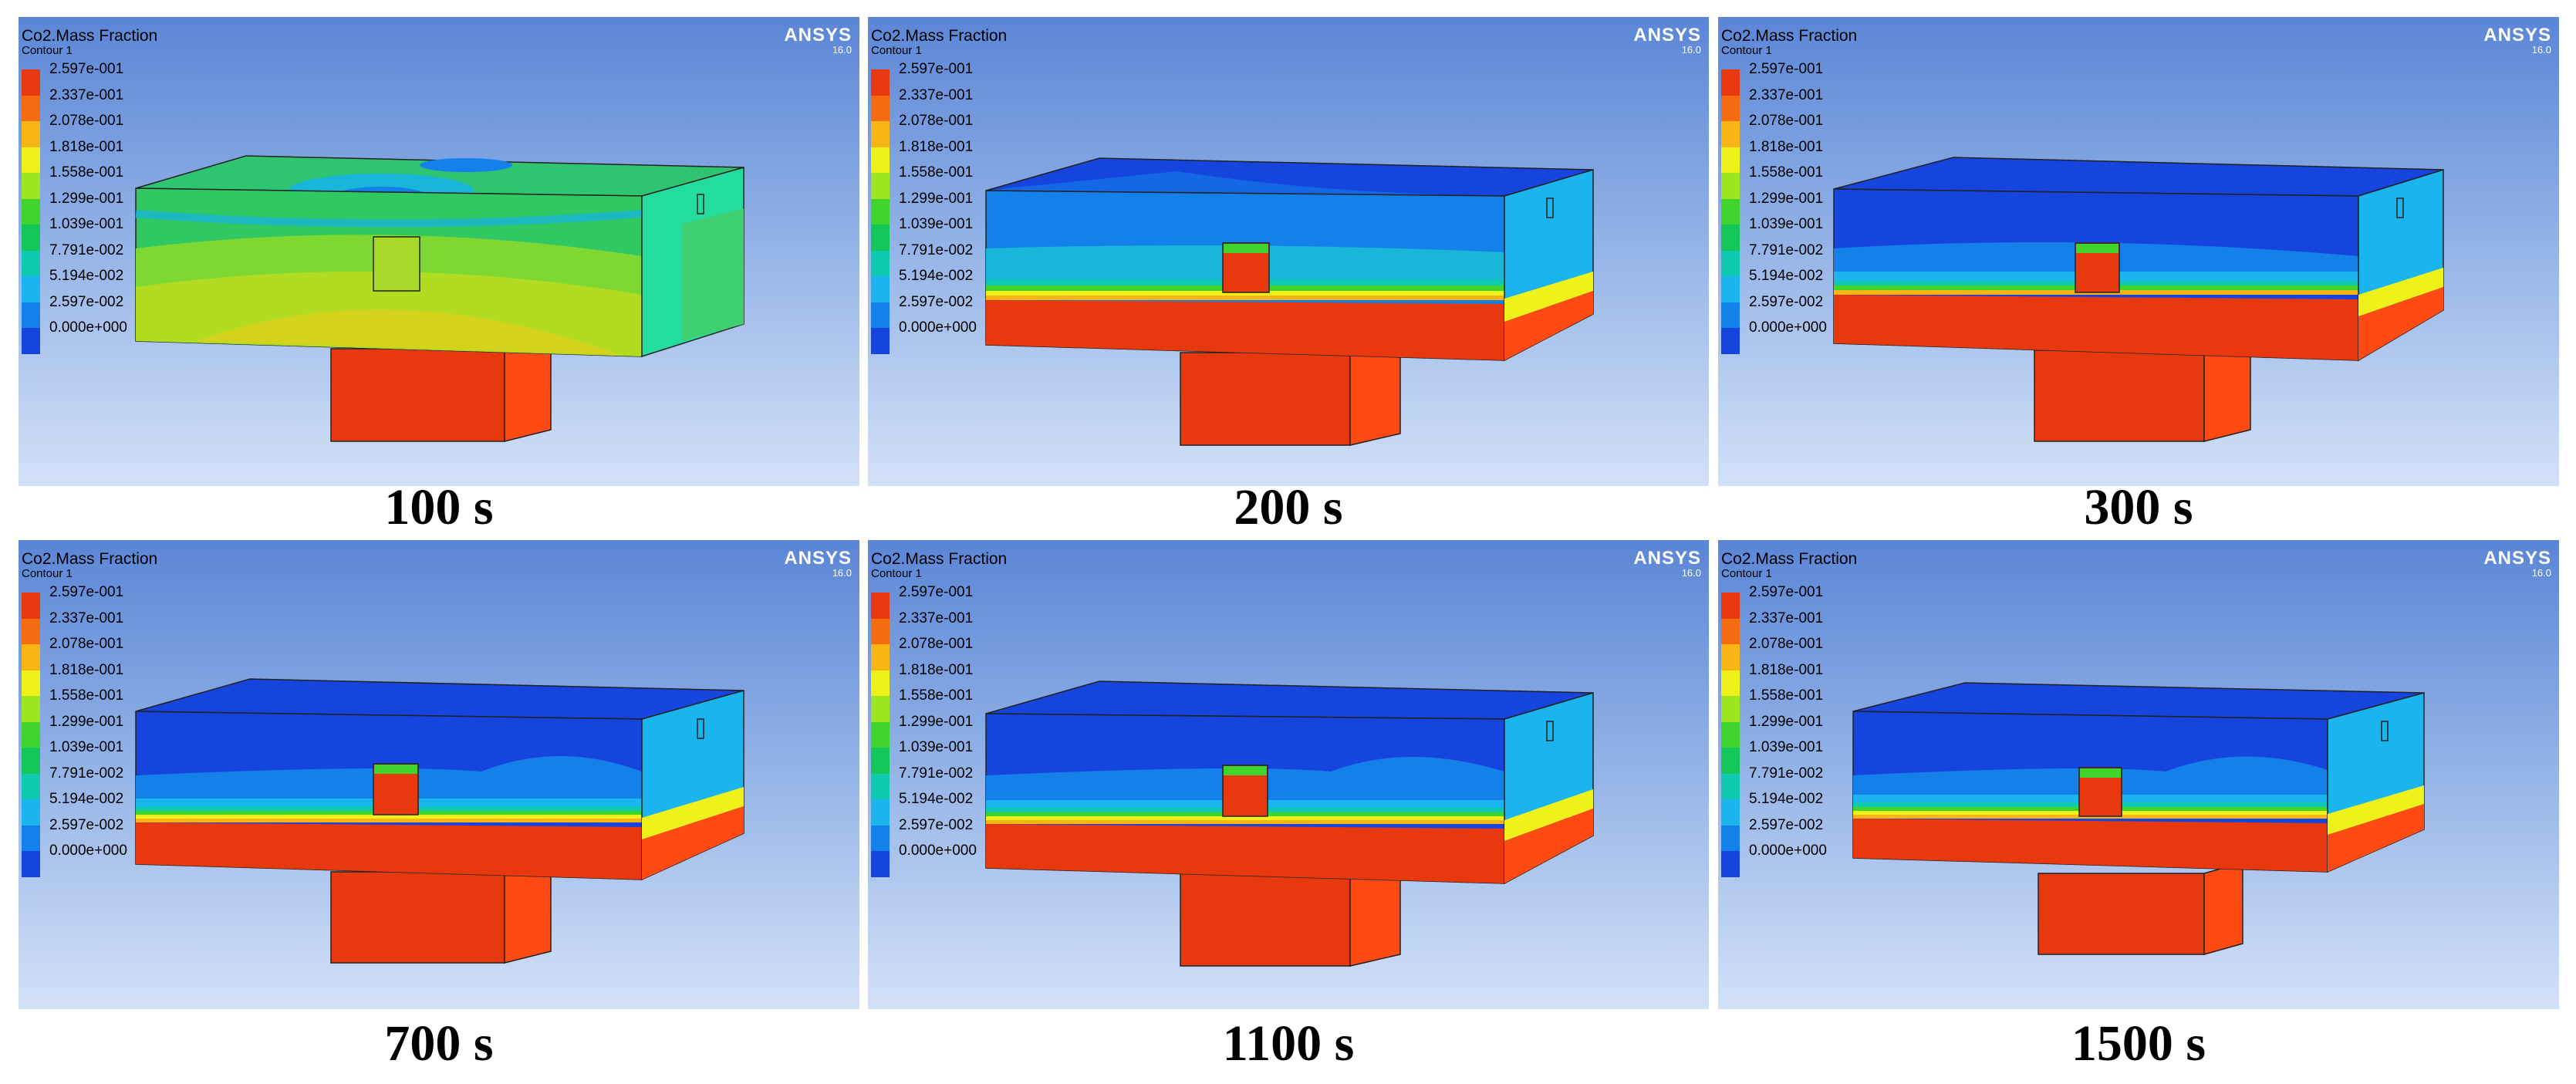  Describe the element at coordinates (1290, 823) in the screenshot. I see `contour-render-1100s` at that location.